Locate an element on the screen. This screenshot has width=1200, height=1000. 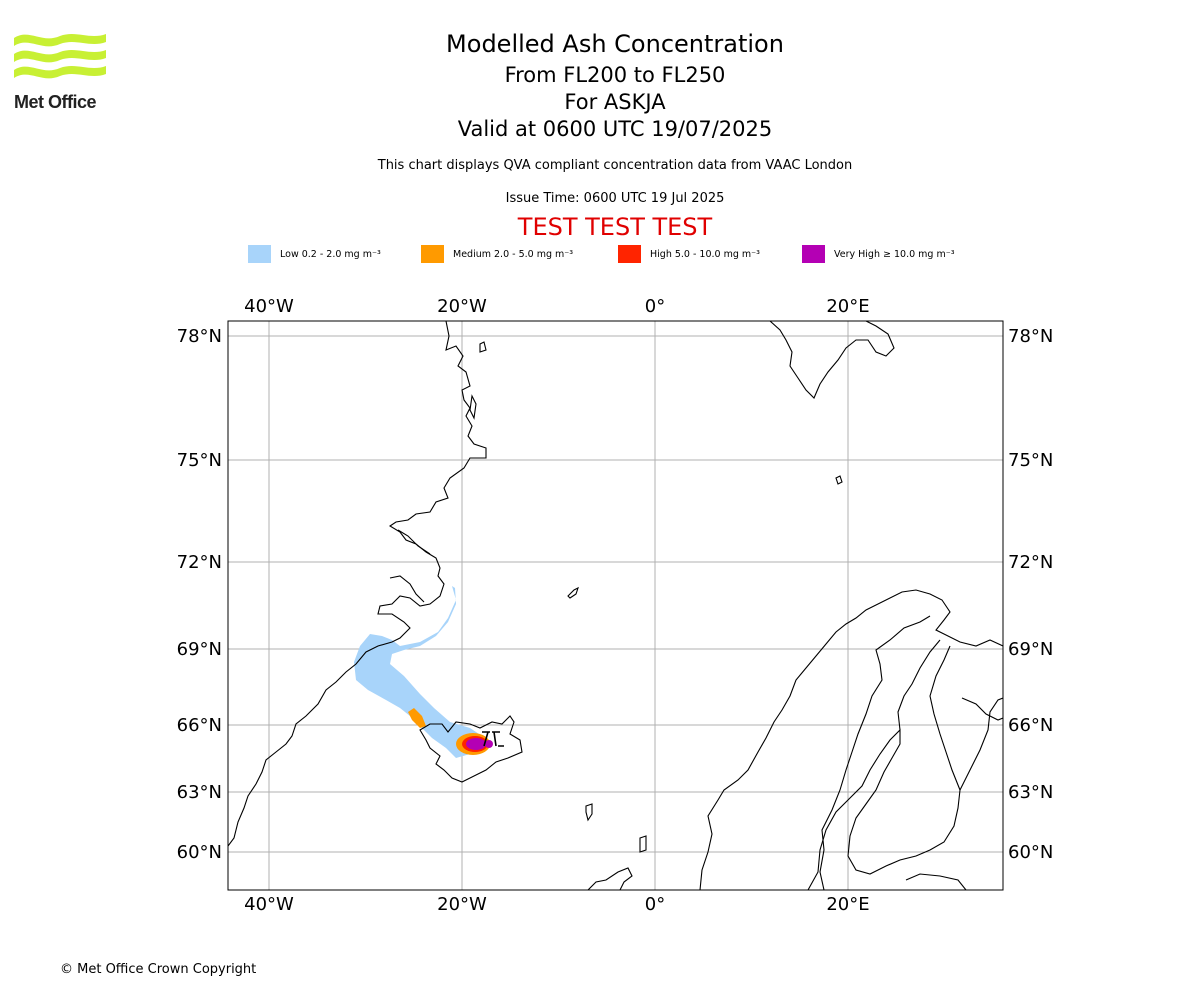
lat-labels-left: 78°N 75°N 72°N 69°N 66°N 63°N 60°N is located at coordinates (199, 594).